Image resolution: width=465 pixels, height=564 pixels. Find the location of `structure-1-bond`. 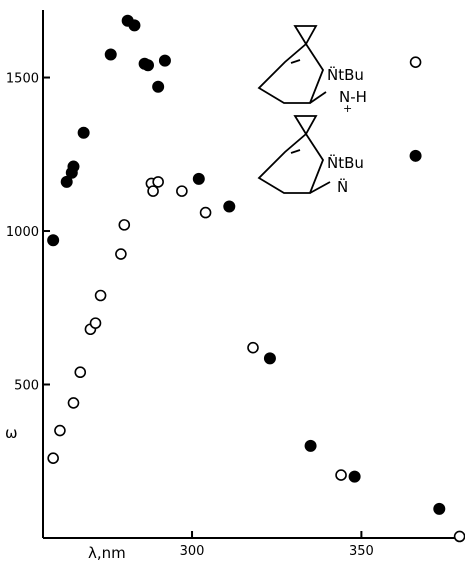

structure-1-bond is located at coordinates (318, 97).